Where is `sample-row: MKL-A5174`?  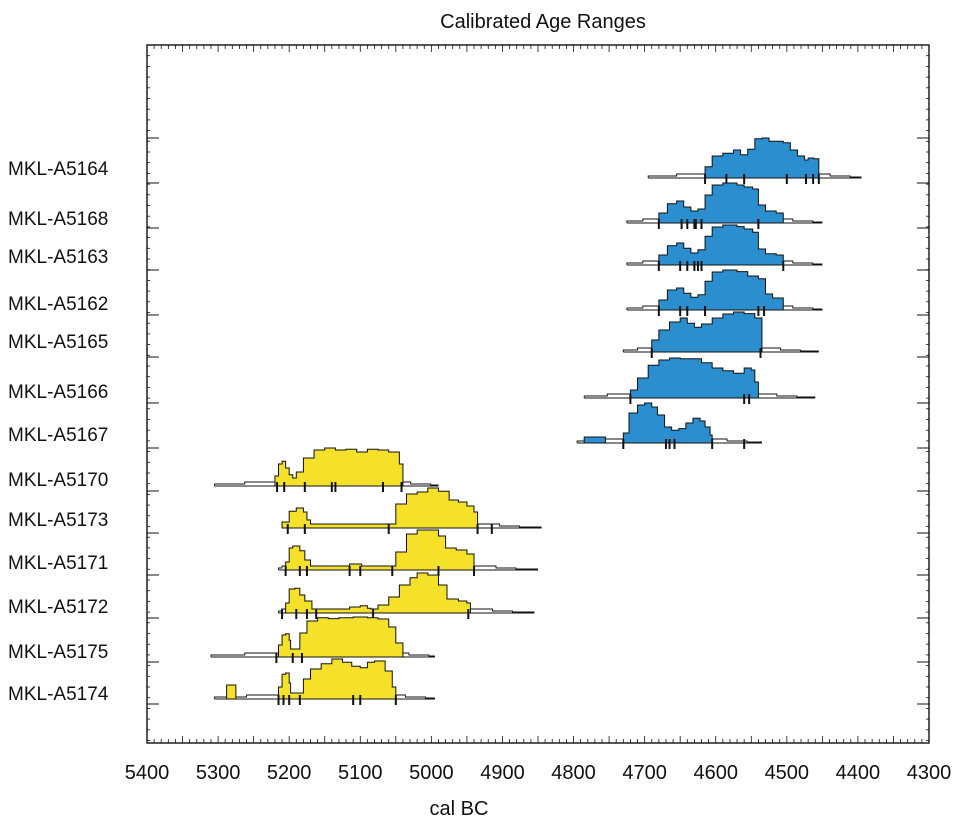
sample-row: MKL-A5174 is located at coordinates (221, 681).